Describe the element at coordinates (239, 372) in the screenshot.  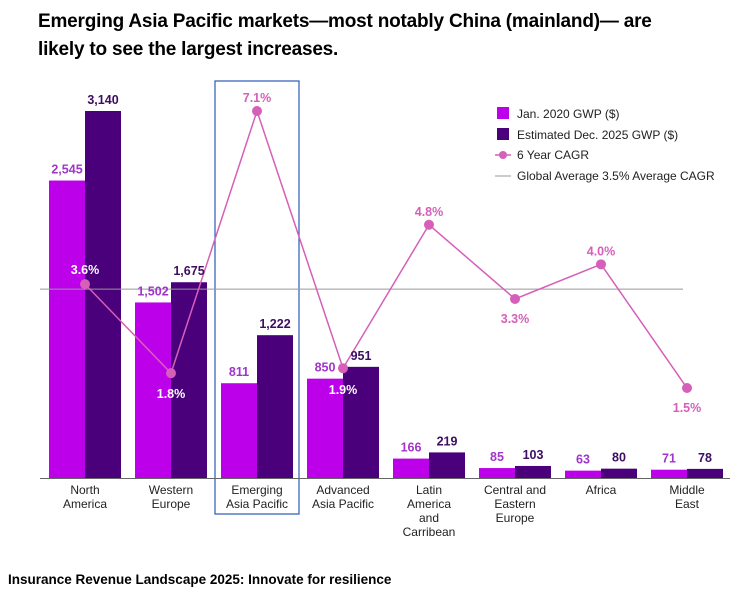
I see `bar-label-jan2020: 811` at that location.